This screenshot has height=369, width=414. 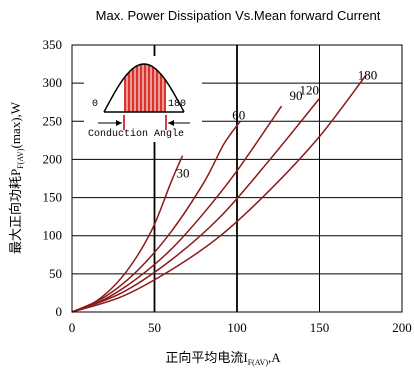 I want to click on series-label-180: 180, so click(x=368, y=75).